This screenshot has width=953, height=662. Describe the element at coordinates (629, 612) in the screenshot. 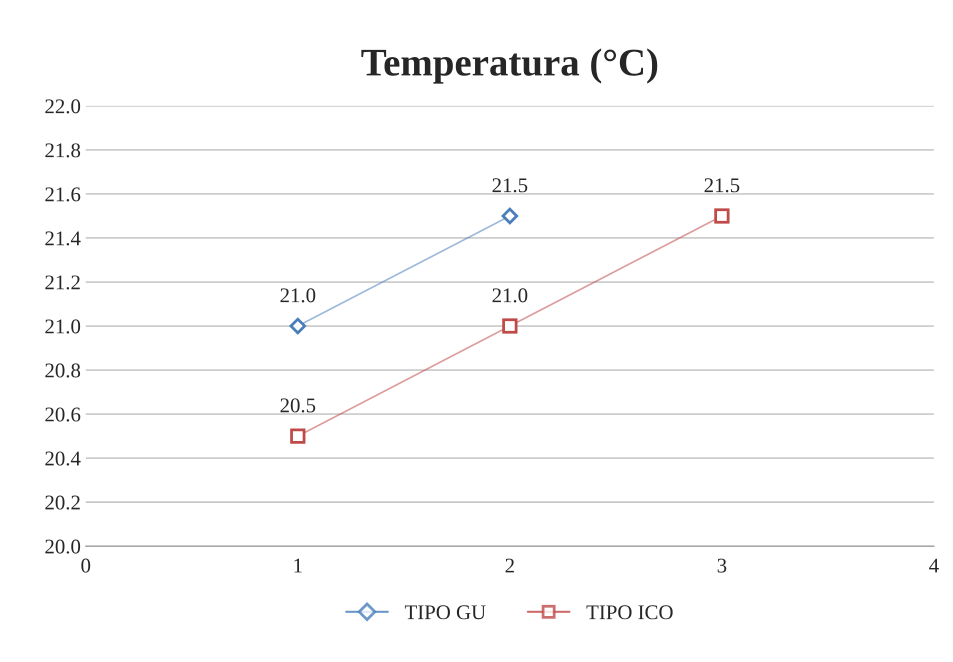

I see `legend-label: TIPO ICO` at that location.